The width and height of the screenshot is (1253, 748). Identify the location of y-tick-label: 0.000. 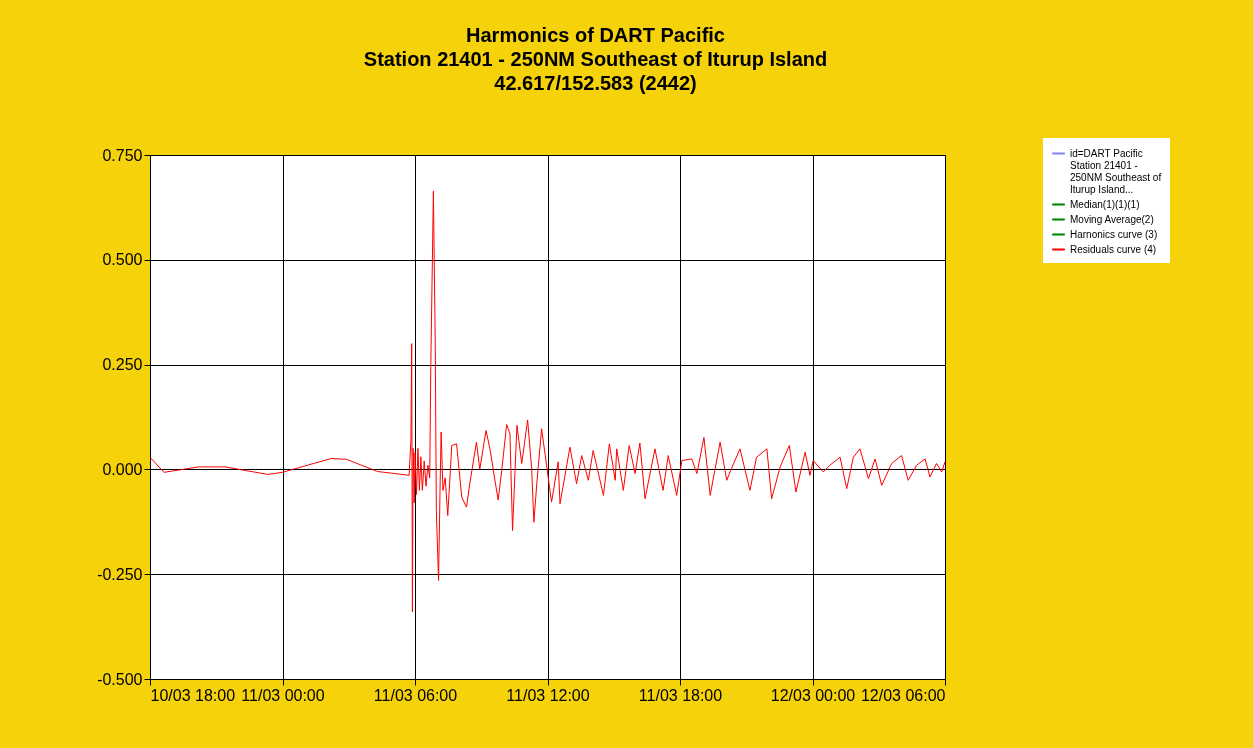
(122, 469).